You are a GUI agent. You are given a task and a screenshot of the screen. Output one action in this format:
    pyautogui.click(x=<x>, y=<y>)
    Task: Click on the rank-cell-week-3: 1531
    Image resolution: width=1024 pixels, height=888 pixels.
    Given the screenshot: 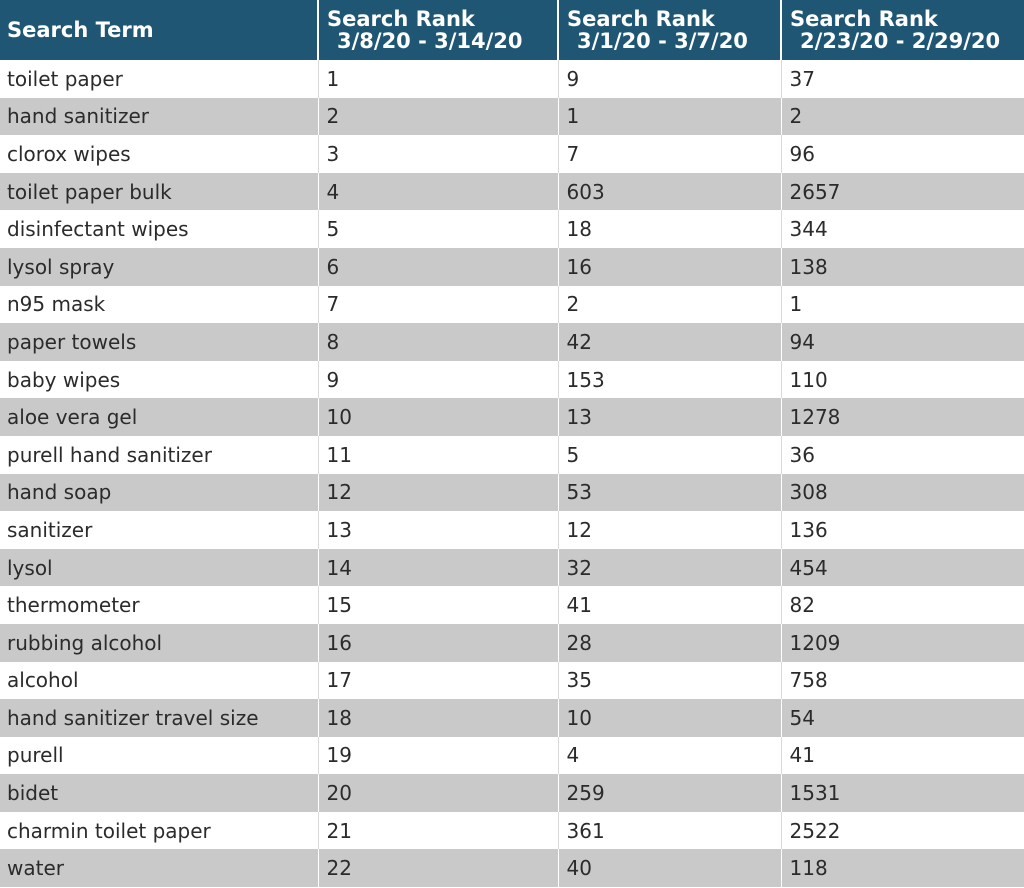 What is the action you would take?
    pyautogui.click(x=902, y=793)
    